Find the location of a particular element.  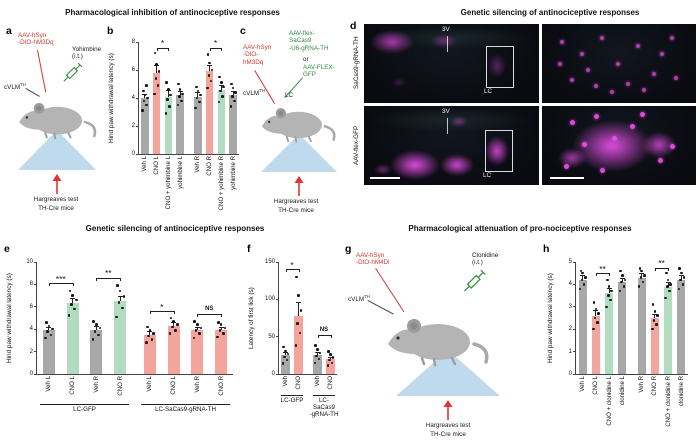

x-tick-label: yohimbine L is located at coordinates (180, 172).